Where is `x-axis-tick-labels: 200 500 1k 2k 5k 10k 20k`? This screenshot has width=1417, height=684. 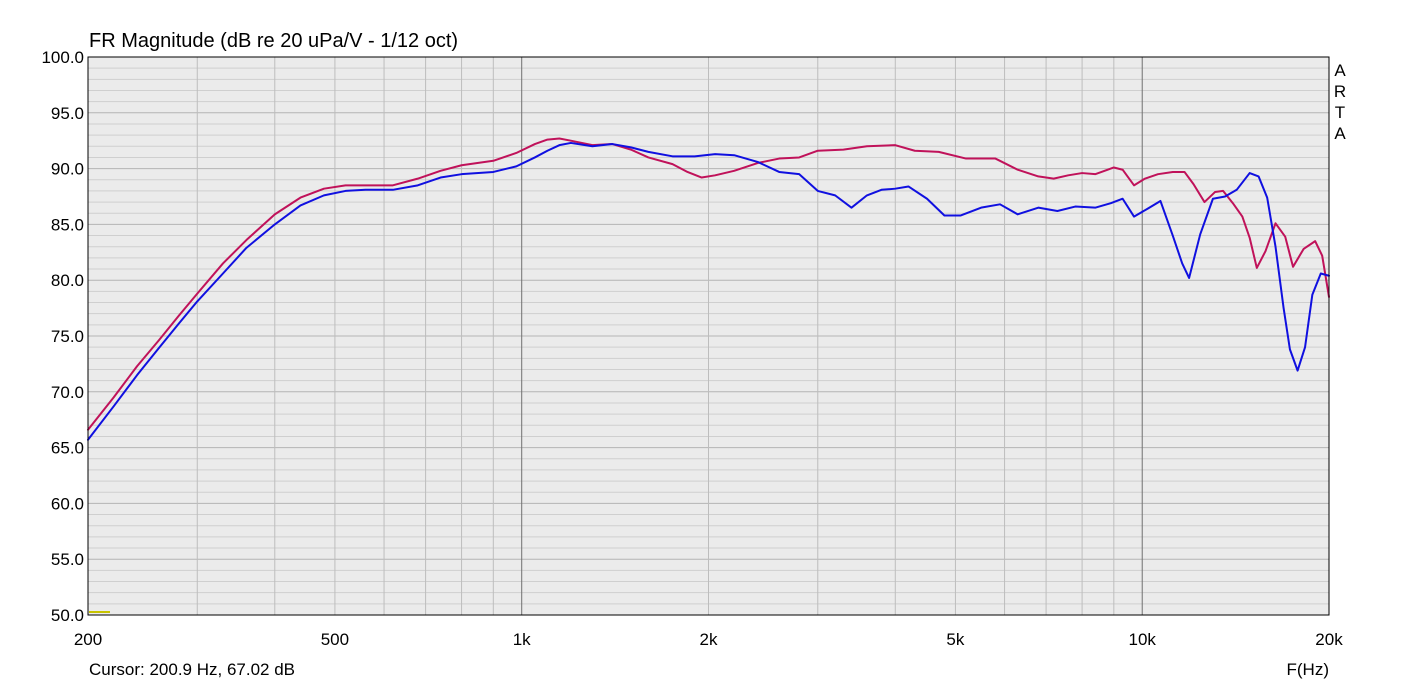 x-axis-tick-labels: 200 500 1k 2k 5k 10k 20k is located at coordinates (708, 639).